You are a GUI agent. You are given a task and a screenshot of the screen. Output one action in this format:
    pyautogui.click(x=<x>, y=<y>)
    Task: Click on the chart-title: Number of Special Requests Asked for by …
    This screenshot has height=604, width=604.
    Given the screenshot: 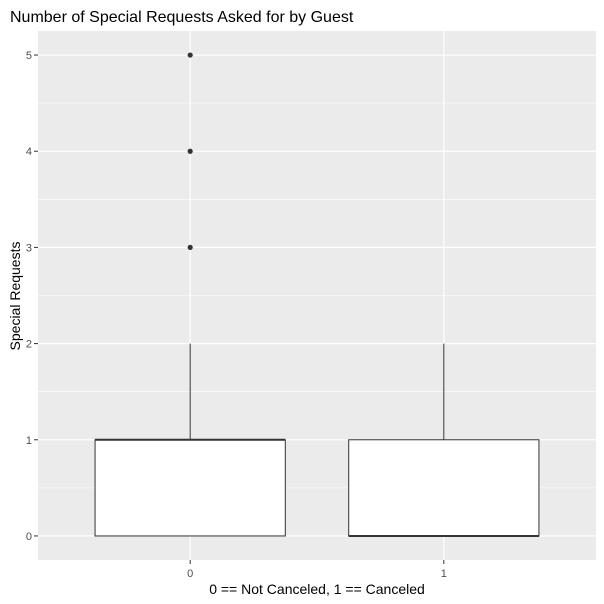 What is the action you would take?
    pyautogui.click(x=182, y=17)
    